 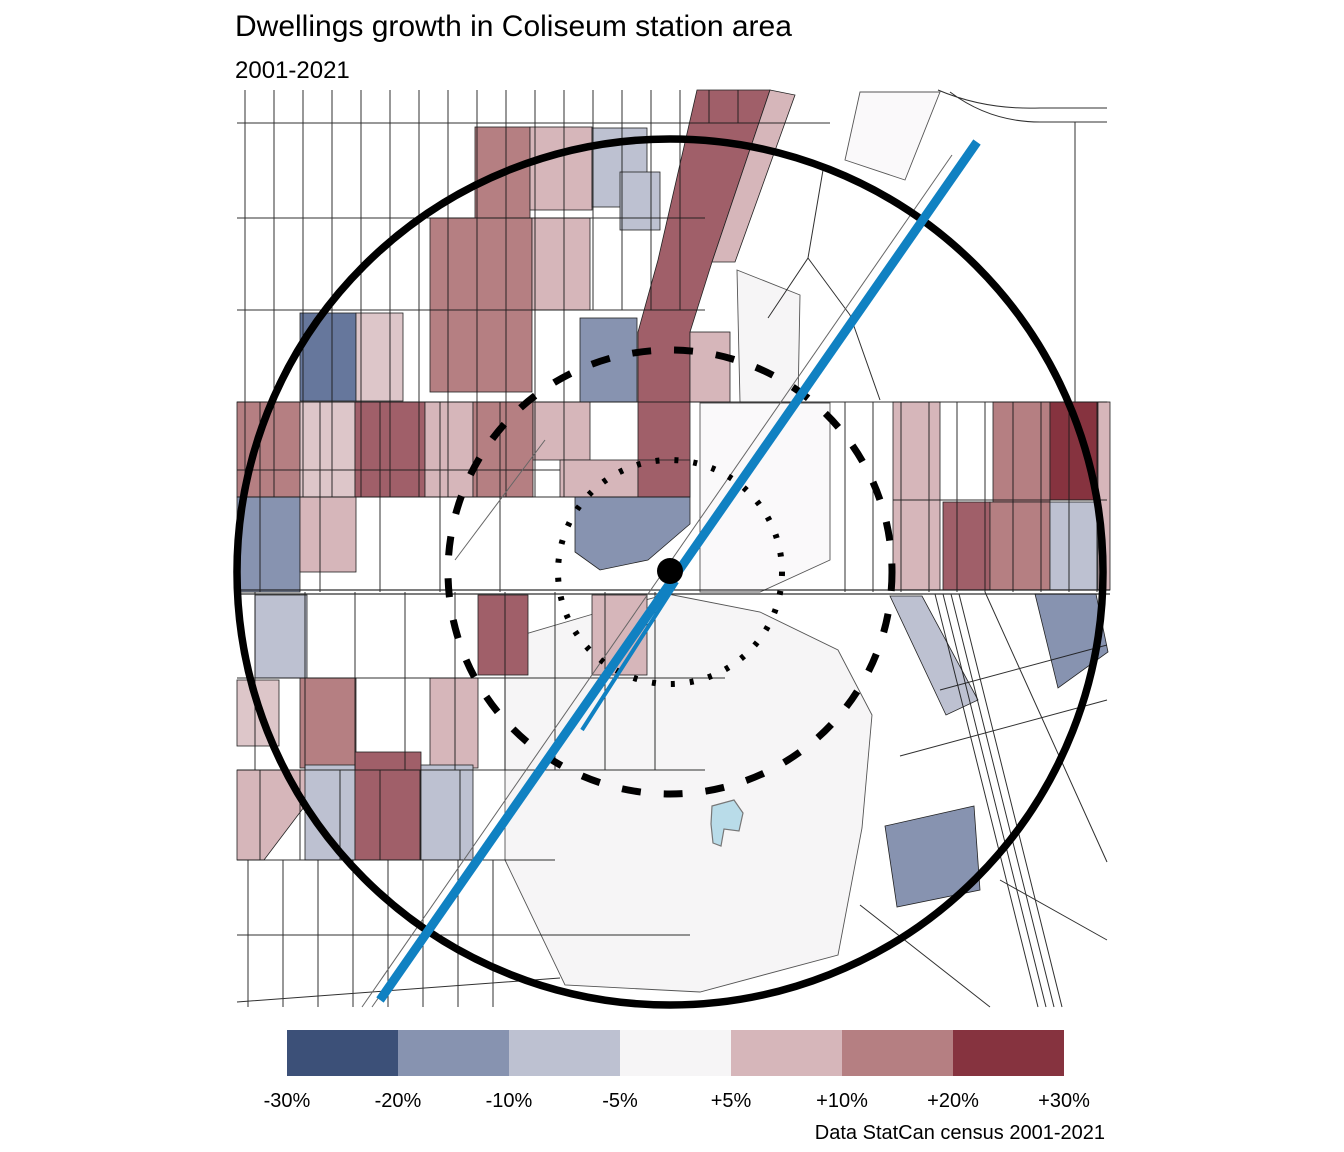 I want to click on legend-label: -20%, so click(x=398, y=1101).